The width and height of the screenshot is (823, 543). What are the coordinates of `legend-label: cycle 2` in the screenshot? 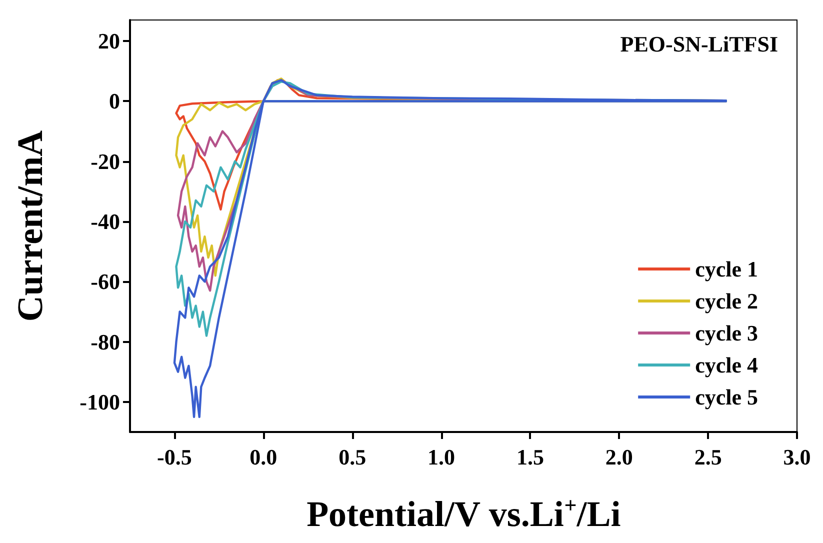 It's located at (726, 301).